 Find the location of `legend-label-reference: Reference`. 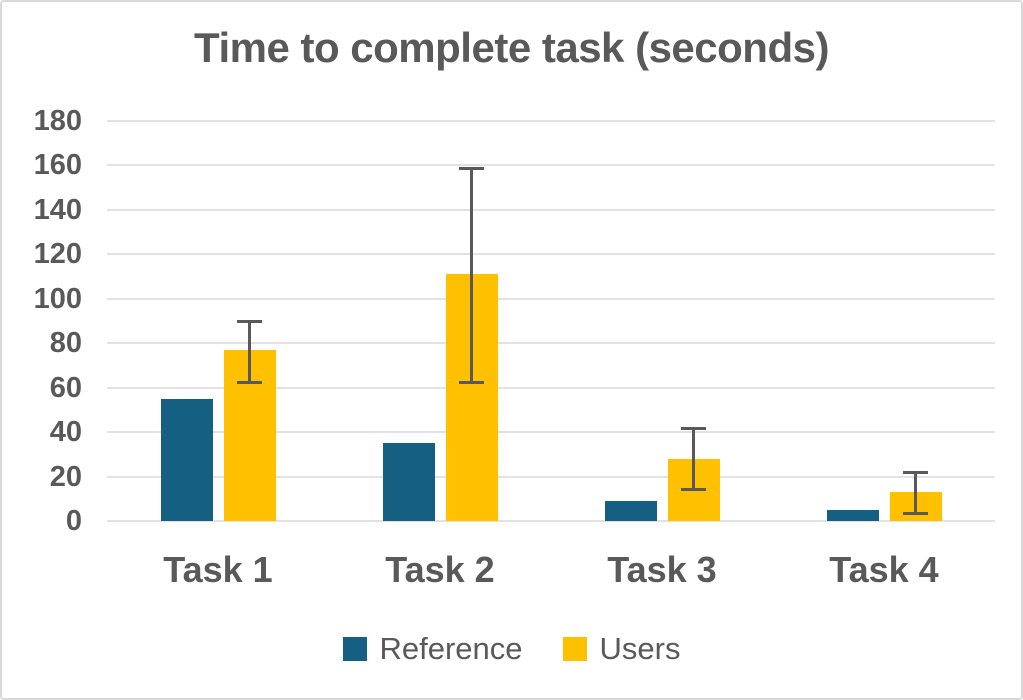

legend-label-reference: Reference is located at coordinates (451, 648).